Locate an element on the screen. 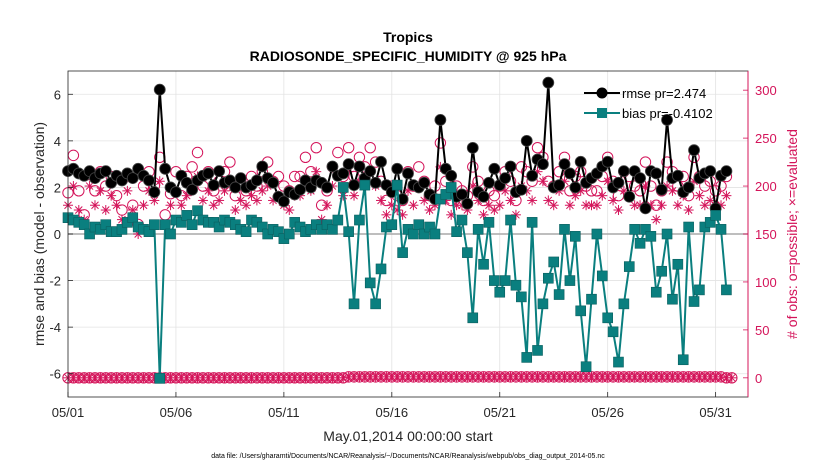 This screenshot has width=830, height=470. legend-bias-label: bias pr=-0.4102 is located at coordinates (667, 113).